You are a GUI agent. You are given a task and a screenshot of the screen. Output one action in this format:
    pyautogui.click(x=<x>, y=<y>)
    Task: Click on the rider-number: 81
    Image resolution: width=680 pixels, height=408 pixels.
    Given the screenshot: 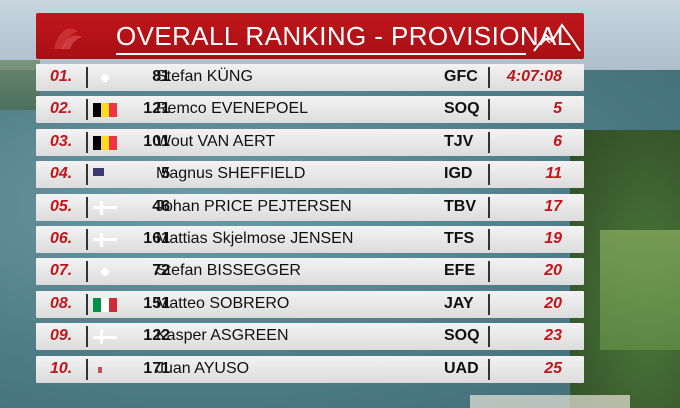 What is the action you would take?
    pyautogui.click(x=161, y=76)
    